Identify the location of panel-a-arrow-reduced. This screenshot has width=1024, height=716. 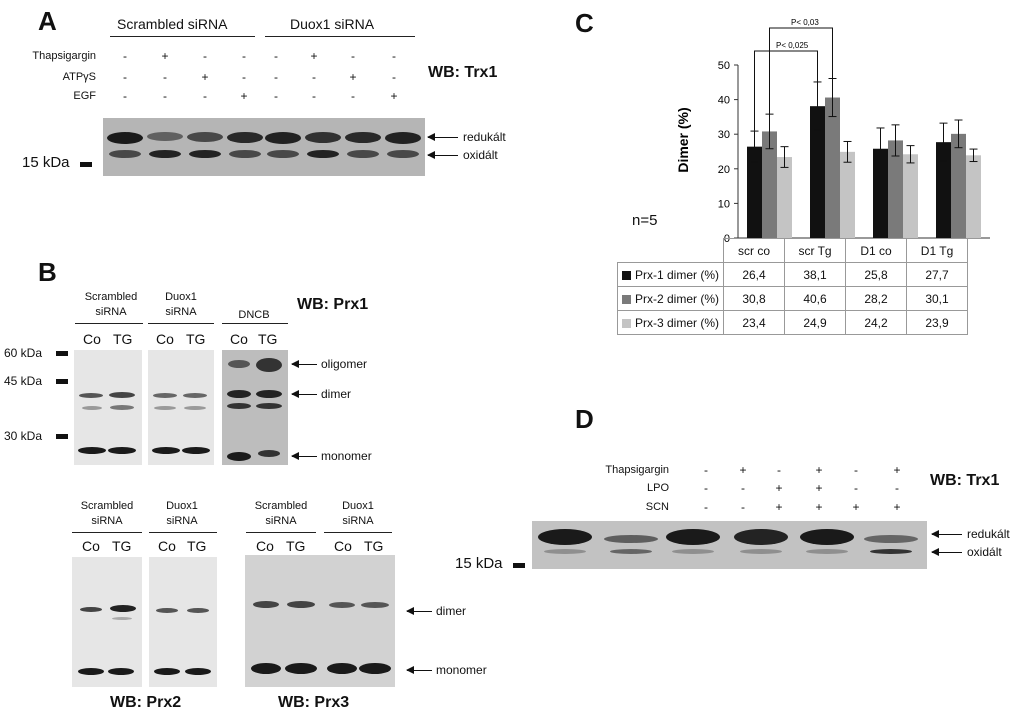
(442, 137).